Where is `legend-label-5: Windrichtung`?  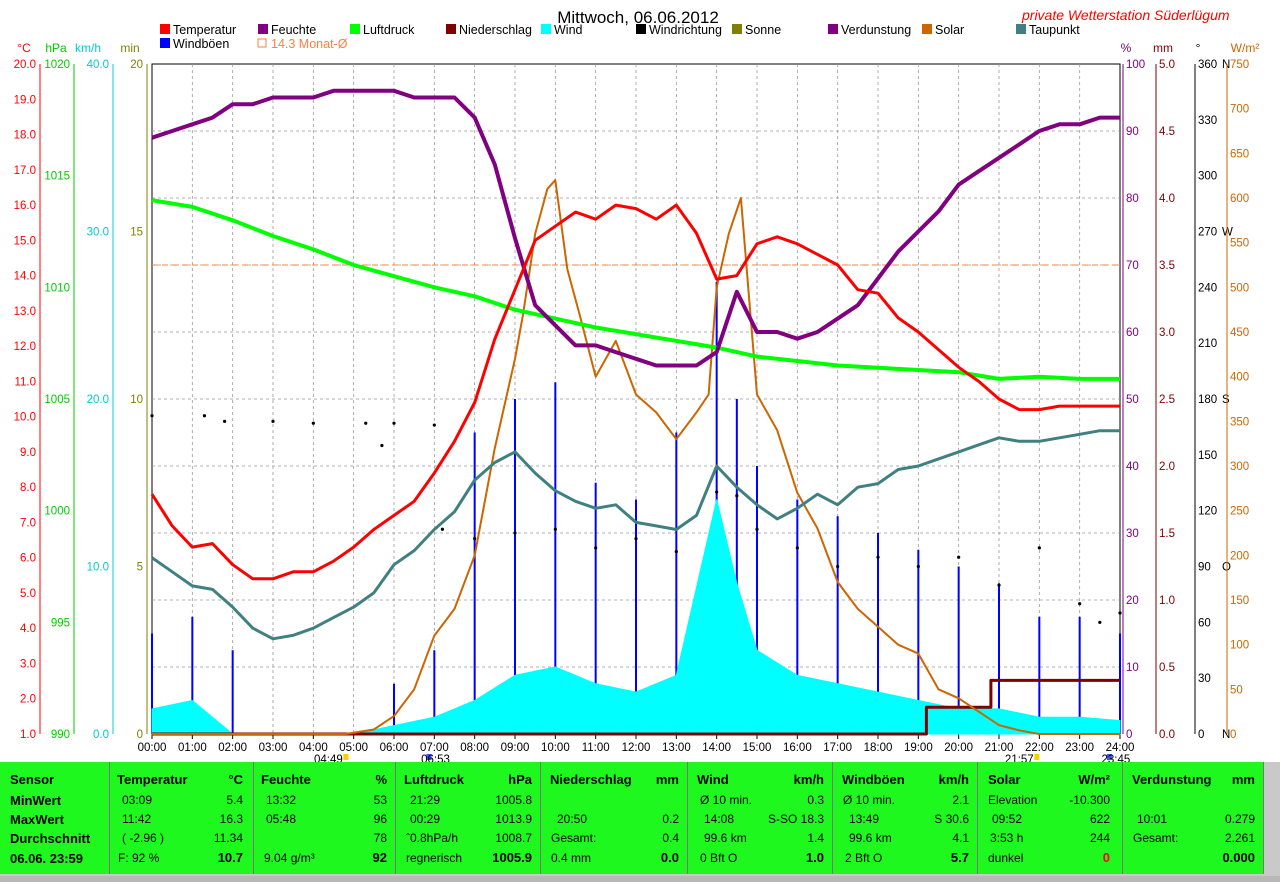 legend-label-5: Windrichtung is located at coordinates (685, 30).